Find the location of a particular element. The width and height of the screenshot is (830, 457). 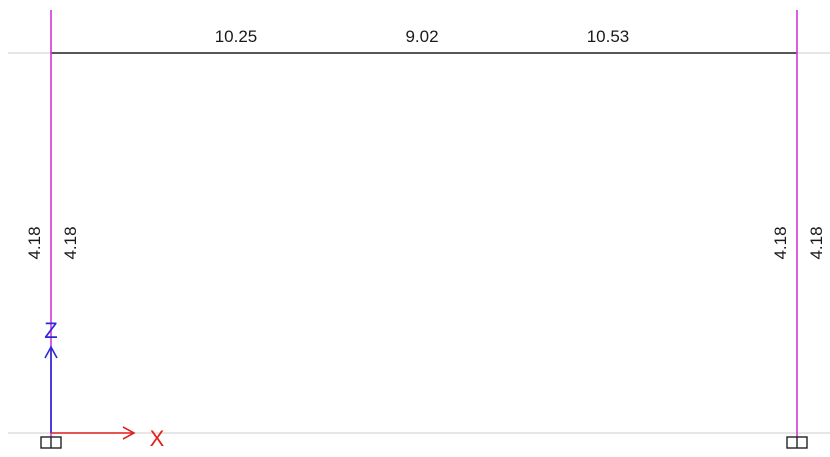

z-axis-label: Z is located at coordinates (50, 330).